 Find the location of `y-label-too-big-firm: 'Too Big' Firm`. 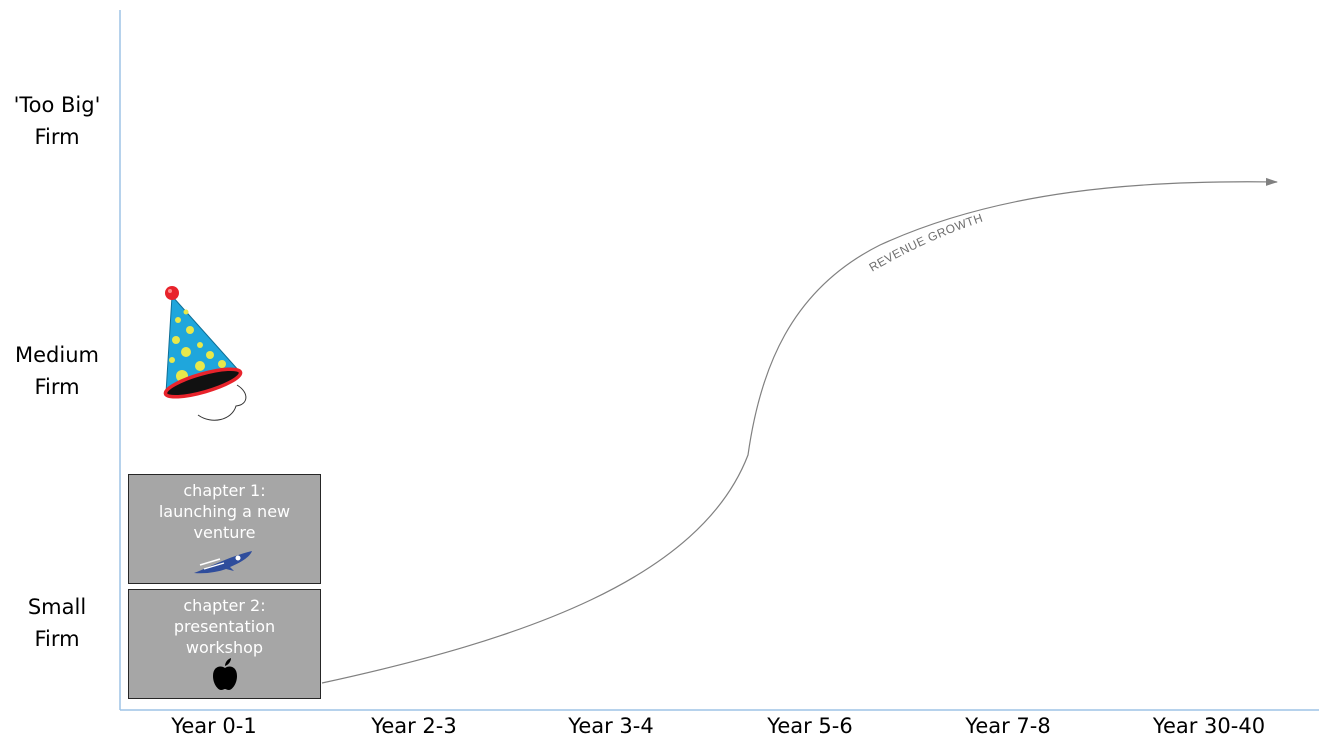

y-label-too-big-firm: 'Too Big' Firm is located at coordinates (57, 121).